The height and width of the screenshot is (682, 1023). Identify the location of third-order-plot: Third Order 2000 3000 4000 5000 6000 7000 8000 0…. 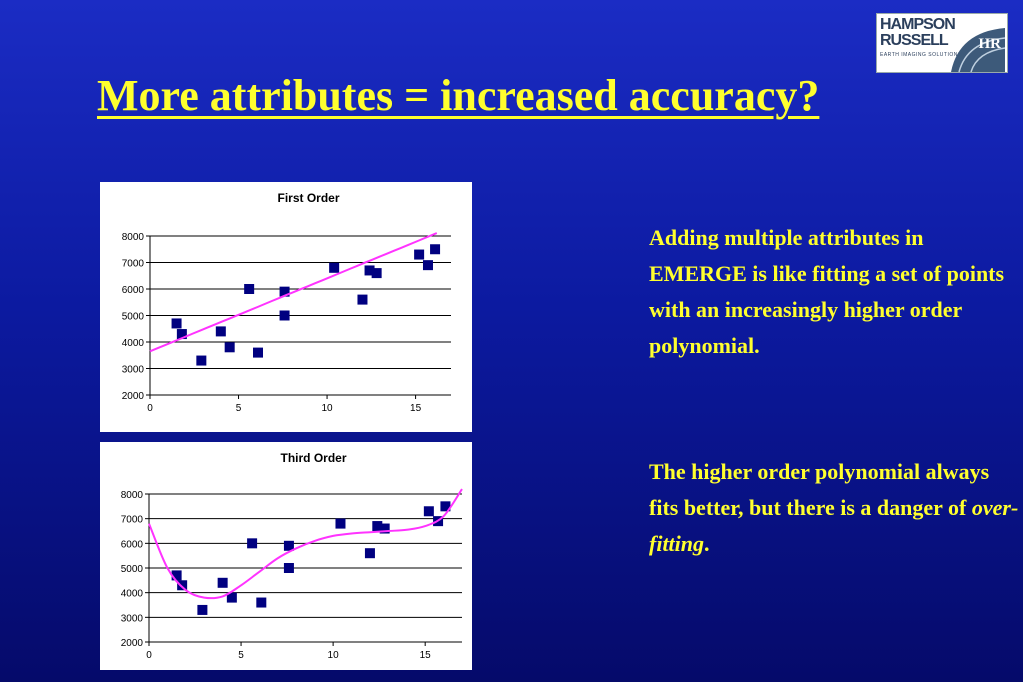
(292, 556).